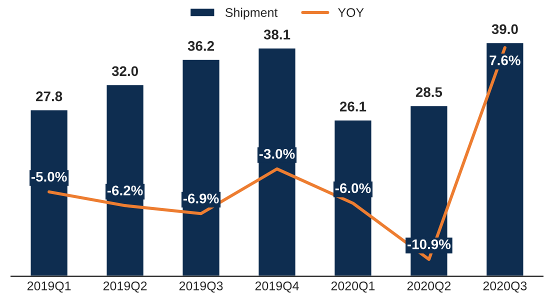 This screenshot has width=554, height=307. What do you see at coordinates (277, 287) in the screenshot?
I see `x-tick-label: 2019Q4` at bounding box center [277, 287].